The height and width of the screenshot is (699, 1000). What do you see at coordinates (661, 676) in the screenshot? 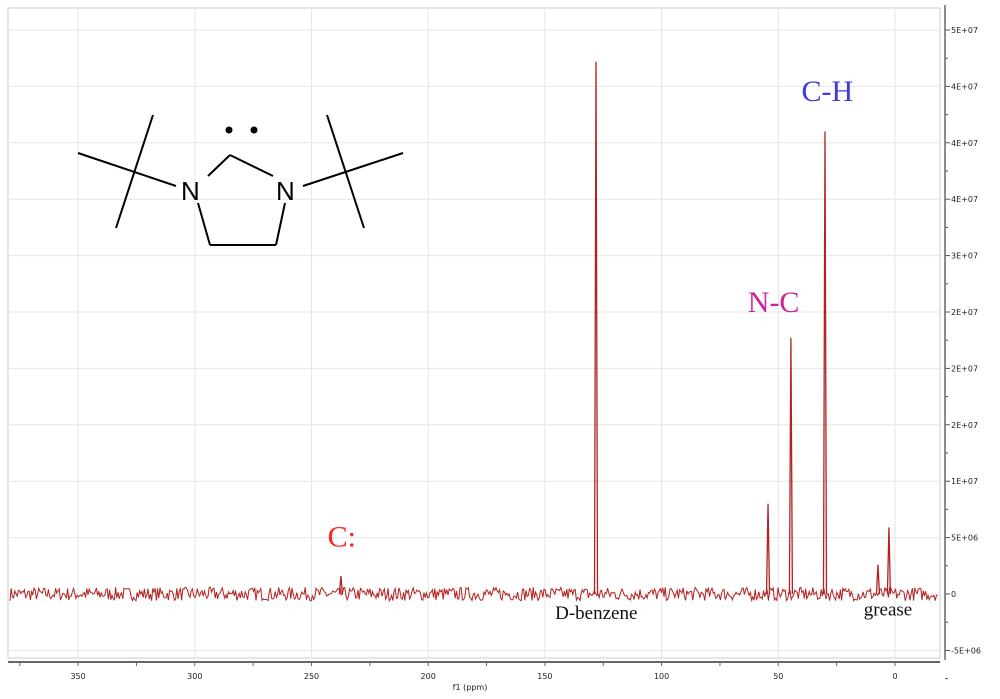
I see `x-tick-label: 100` at bounding box center [661, 676].